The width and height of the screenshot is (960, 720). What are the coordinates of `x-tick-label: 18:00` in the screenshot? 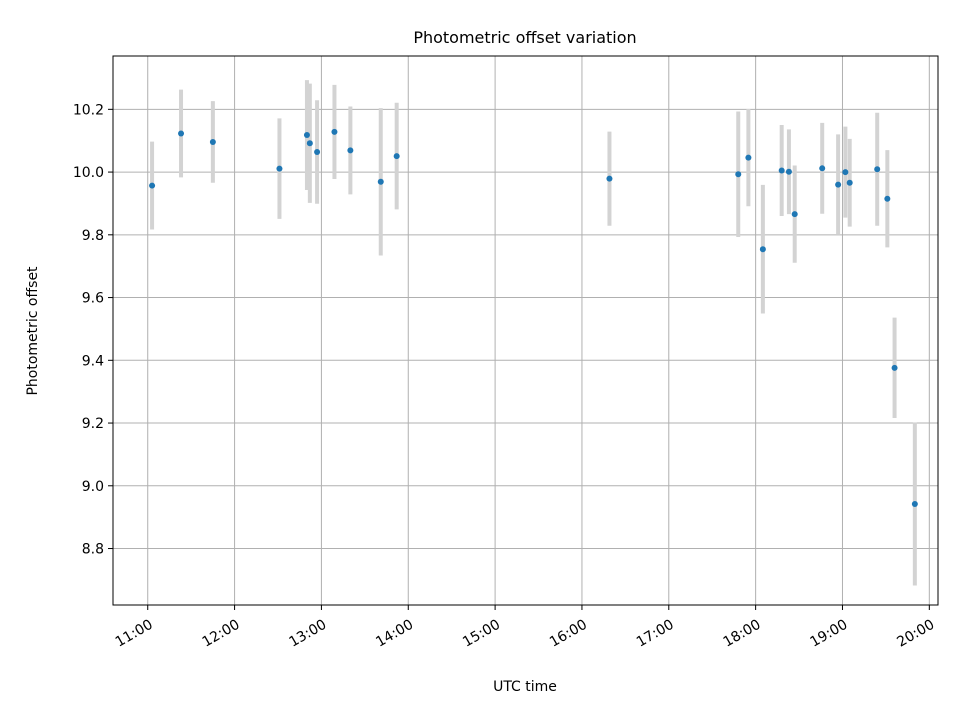 It's located at (742, 634).